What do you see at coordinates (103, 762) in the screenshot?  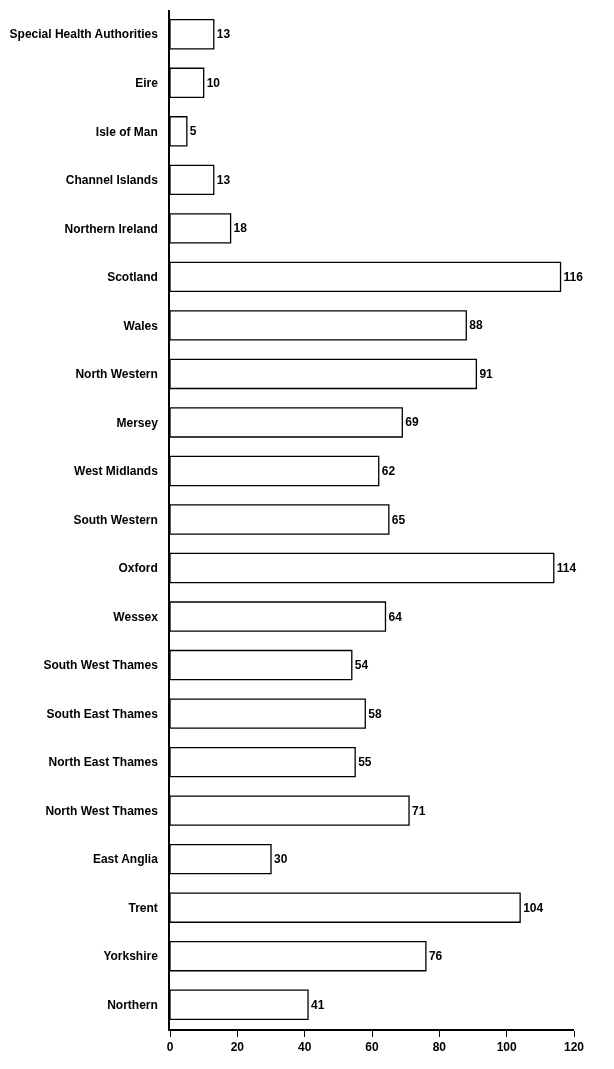 I see `y-tick-label: North East Thames` at bounding box center [103, 762].